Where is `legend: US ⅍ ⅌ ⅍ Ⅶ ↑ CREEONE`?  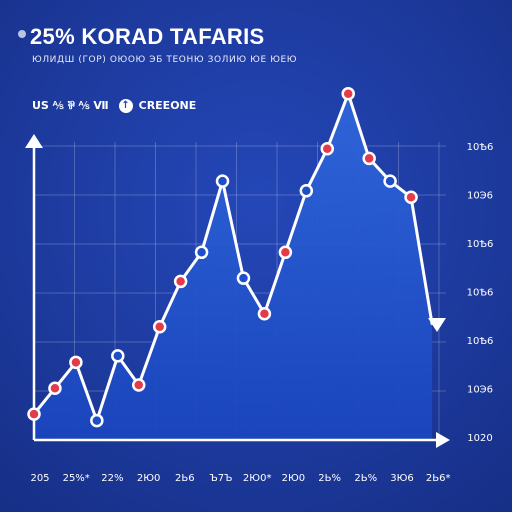 legend: US ⅍ ⅌ ⅍ Ⅶ ↑ CREEONE is located at coordinates (114, 105).